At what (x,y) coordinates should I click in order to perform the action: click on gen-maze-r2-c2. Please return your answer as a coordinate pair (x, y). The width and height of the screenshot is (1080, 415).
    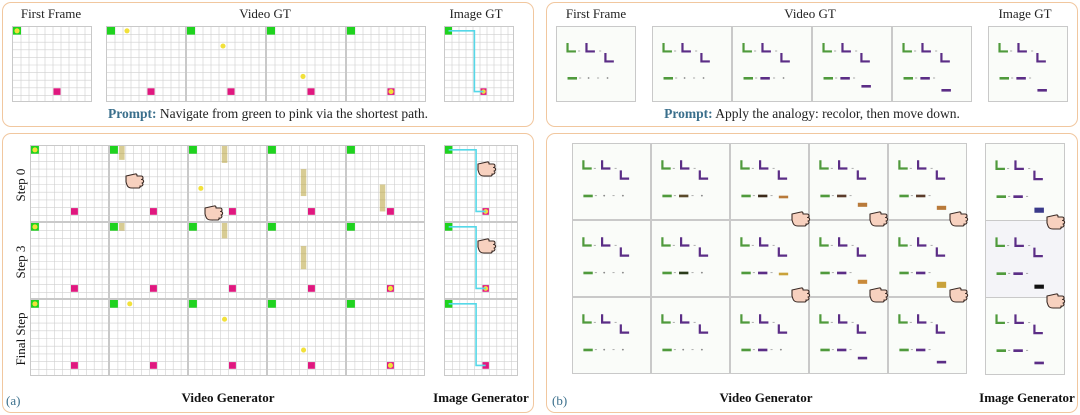
    Looking at the image, I should click on (227, 337).